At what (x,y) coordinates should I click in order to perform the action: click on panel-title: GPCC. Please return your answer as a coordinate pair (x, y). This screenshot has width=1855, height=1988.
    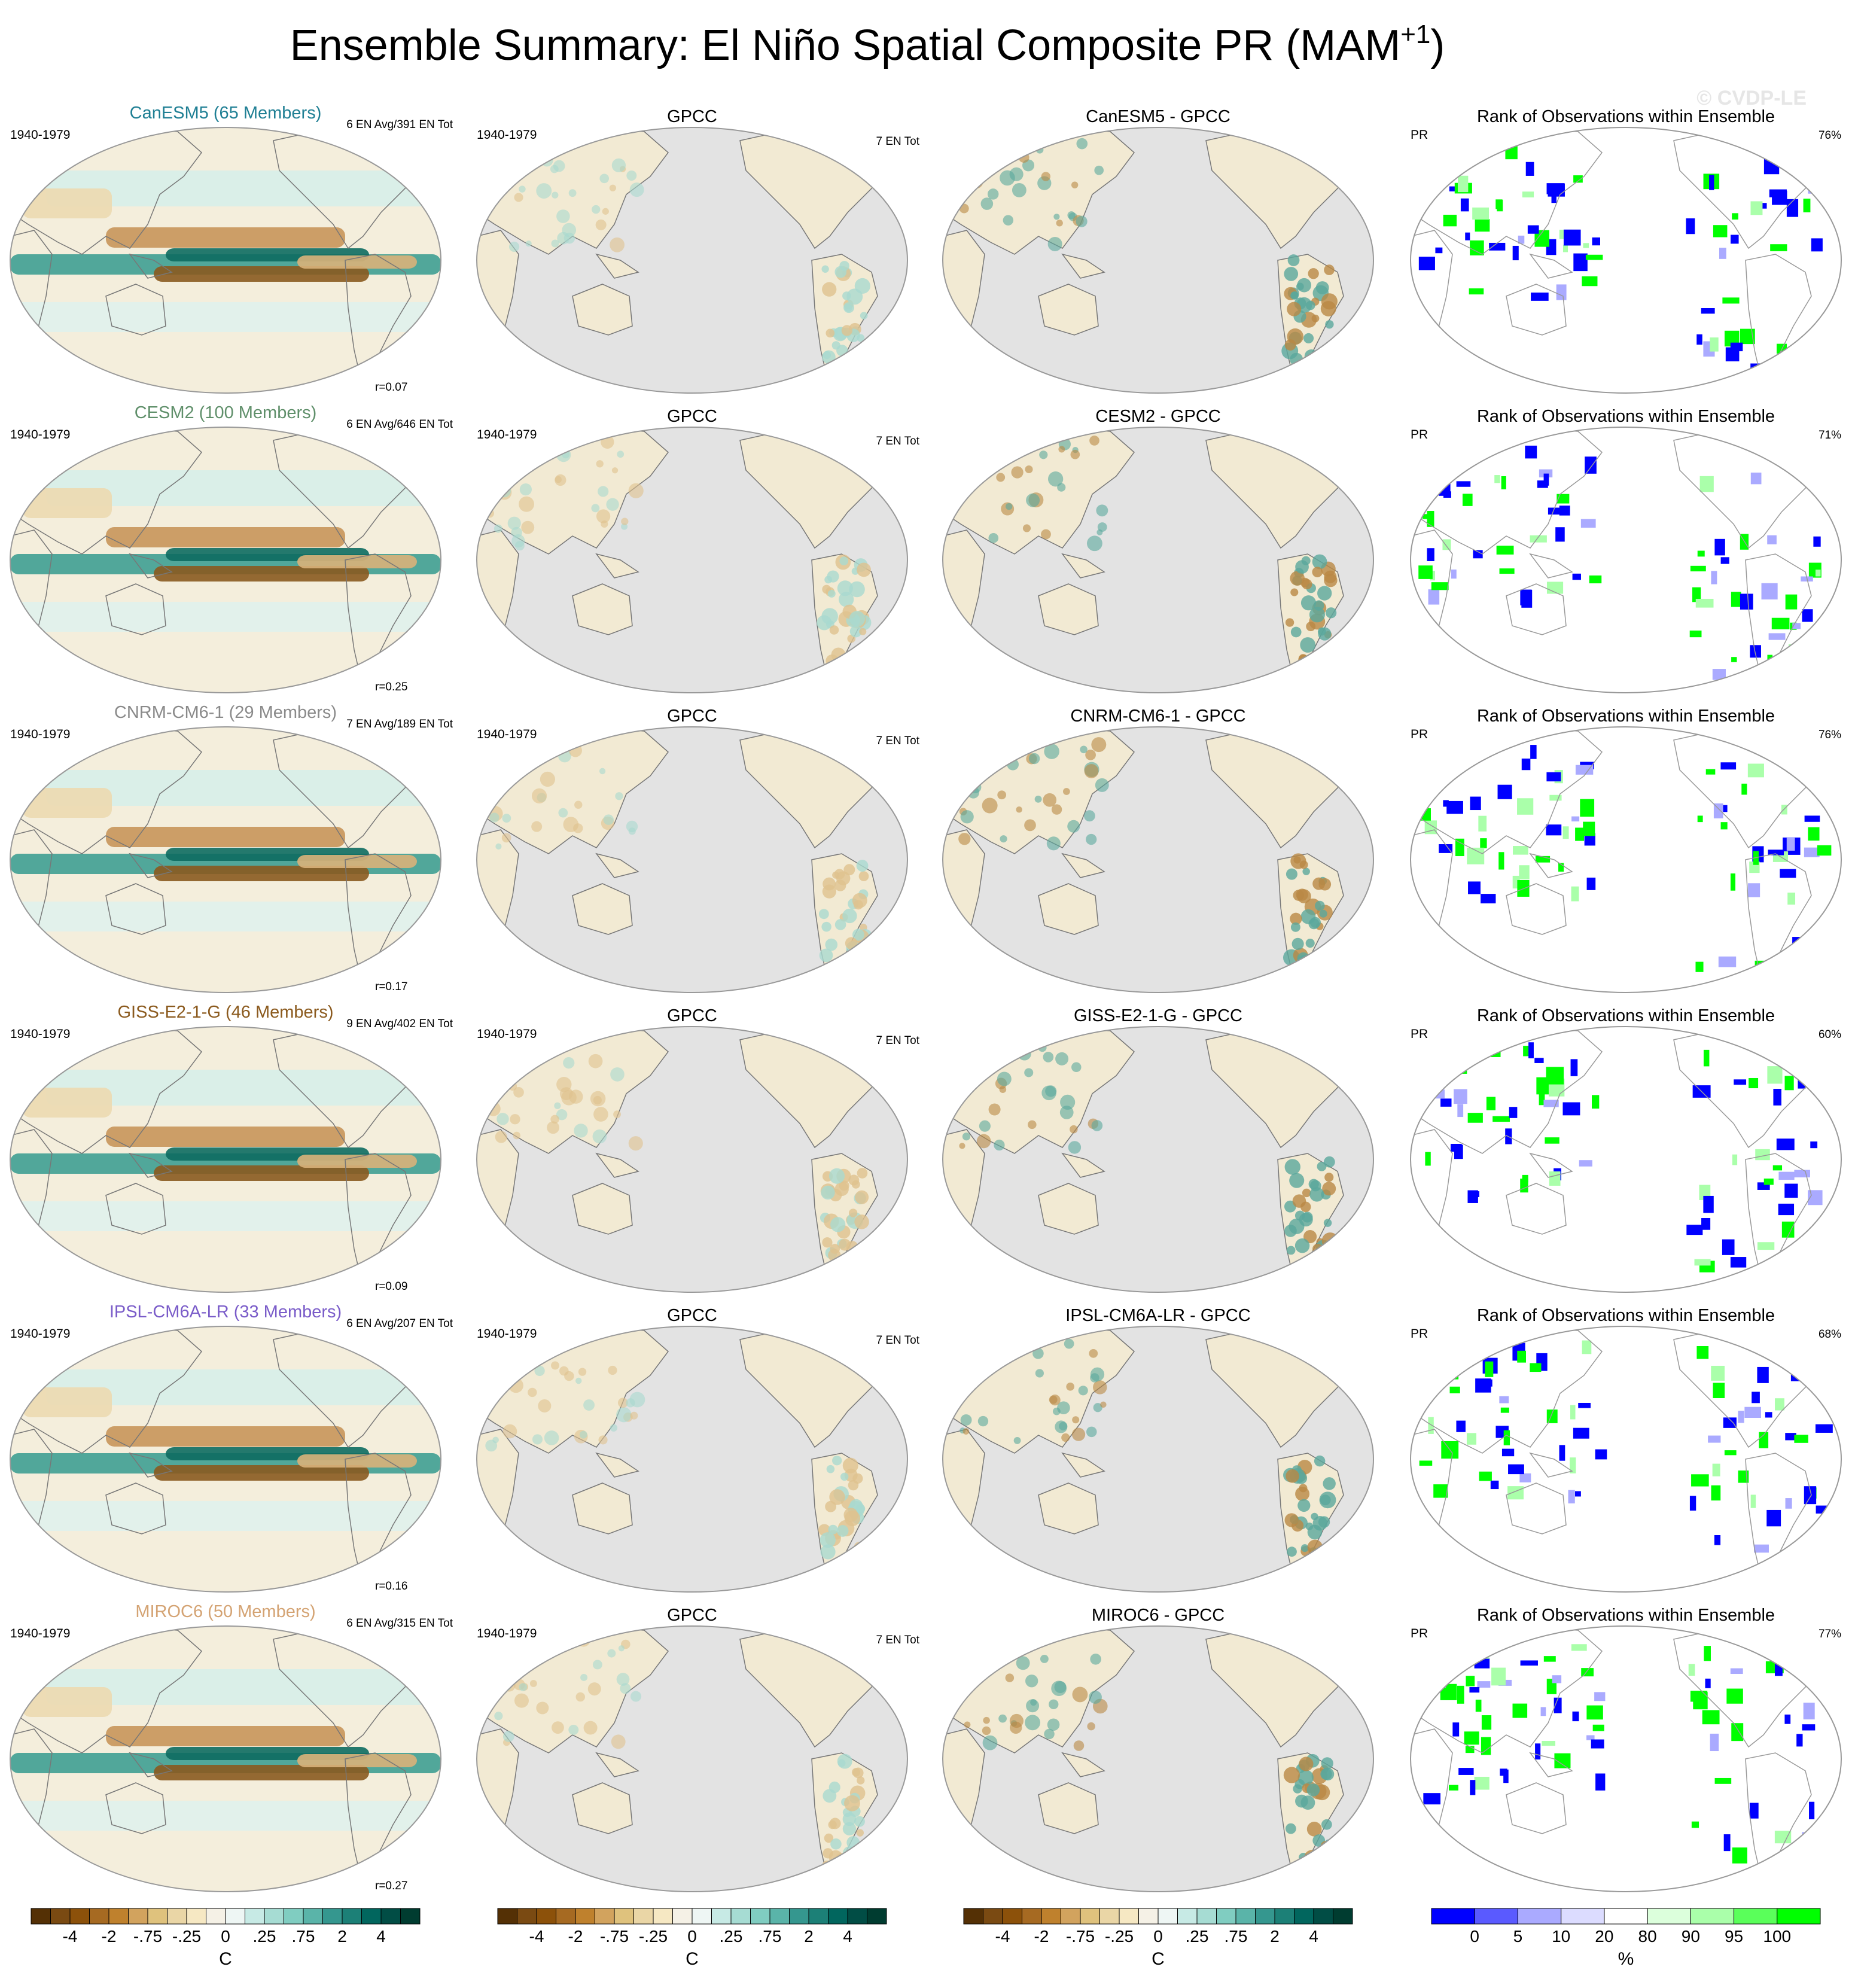
    Looking at the image, I should click on (692, 1315).